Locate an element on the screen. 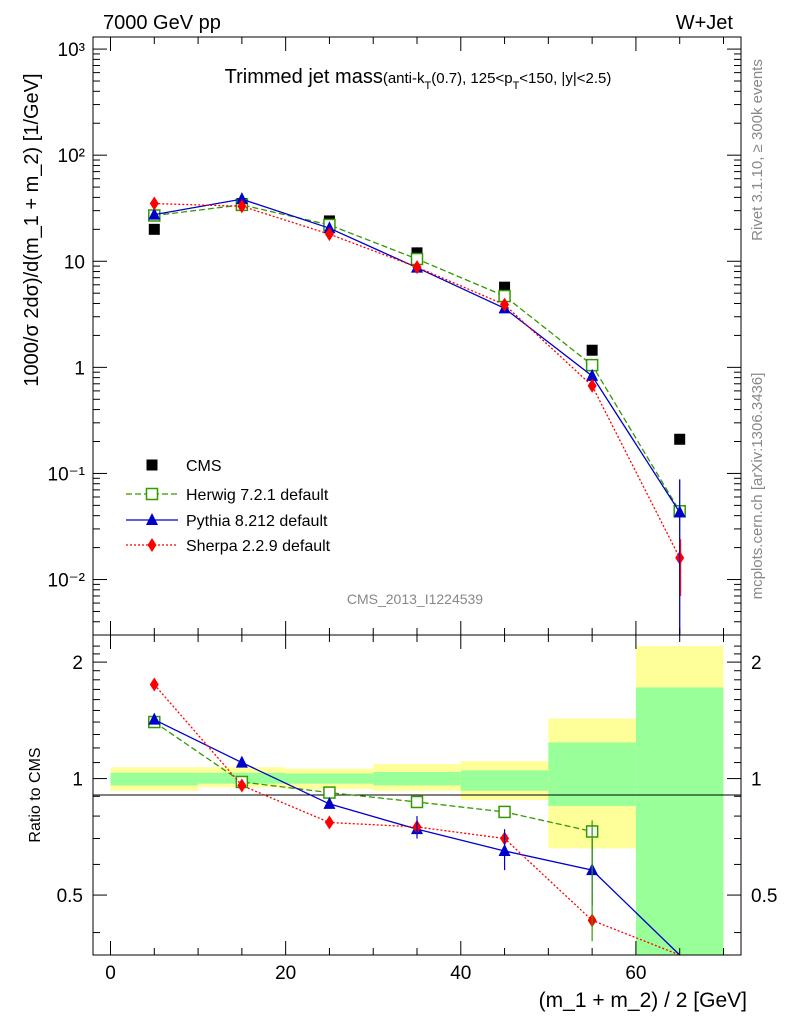 Image resolution: width=786 pixels, height=1024 pixels. xtick-label: 0 is located at coordinates (110, 973).